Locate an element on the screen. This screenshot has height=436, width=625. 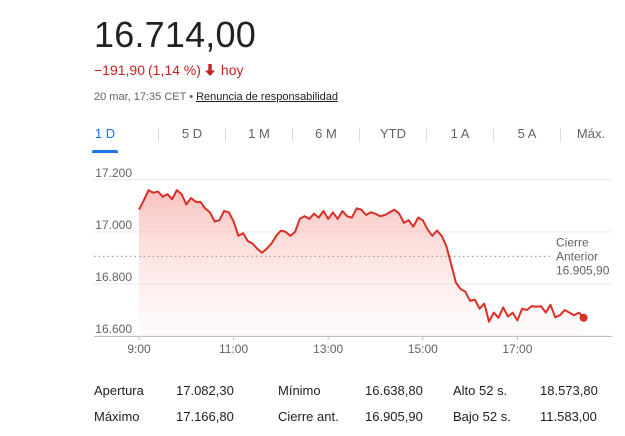
x-tick-label: 17:00 is located at coordinates (517, 349).